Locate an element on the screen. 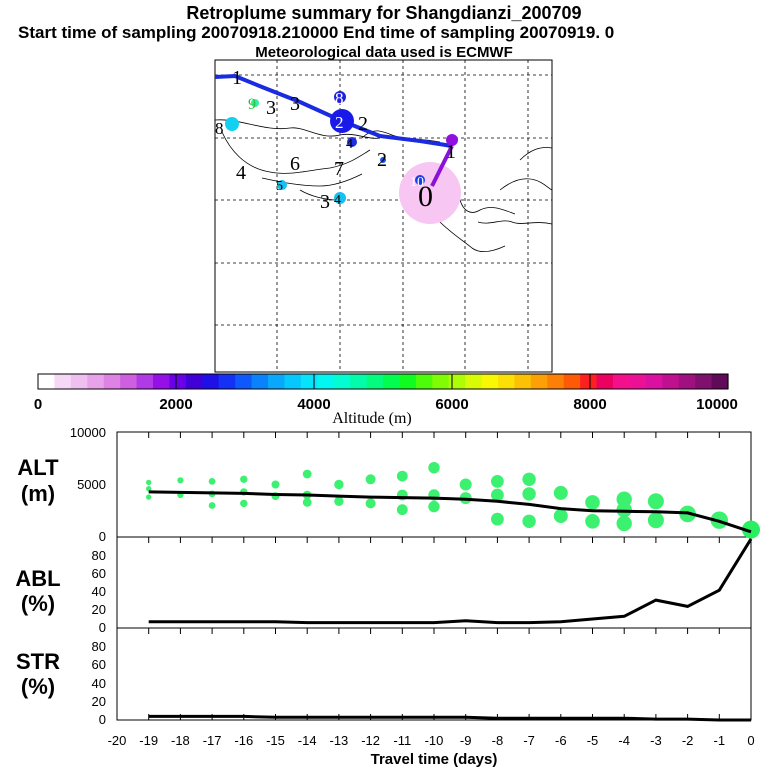 The width and height of the screenshot is (768, 768). colorbar-tick-label: 4000 is located at coordinates (313, 404).